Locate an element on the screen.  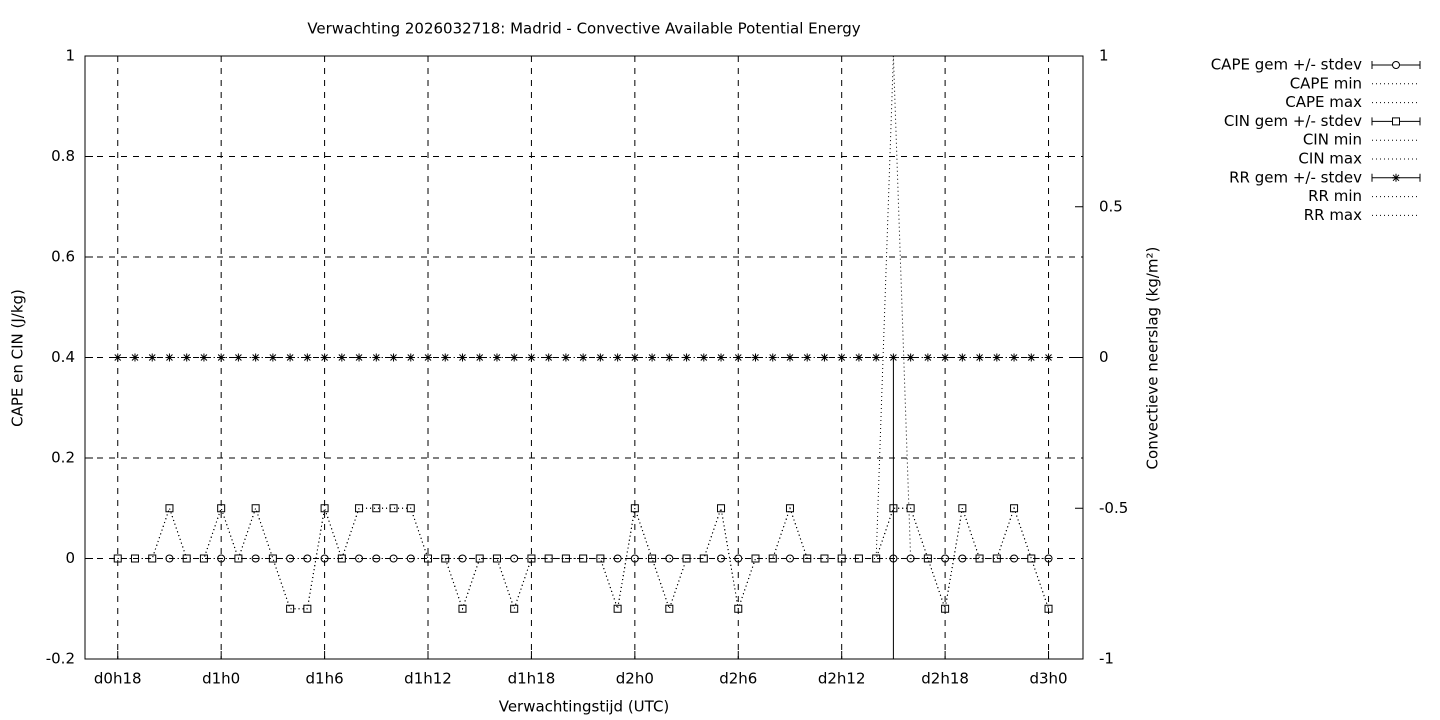
x-tick-label: d2h12 is located at coordinates (842, 679).